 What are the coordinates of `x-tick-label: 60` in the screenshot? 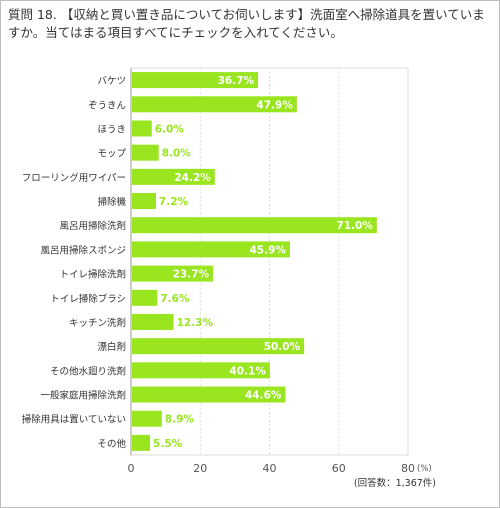 It's located at (339, 468).